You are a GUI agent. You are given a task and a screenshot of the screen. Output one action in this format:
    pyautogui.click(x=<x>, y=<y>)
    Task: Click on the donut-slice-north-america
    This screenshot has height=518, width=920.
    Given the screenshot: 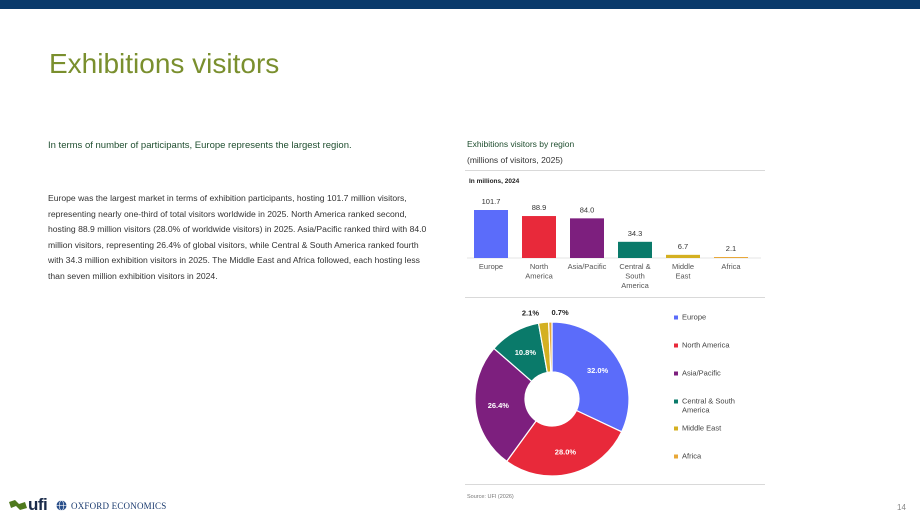 What is the action you would take?
    pyautogui.click(x=564, y=443)
    